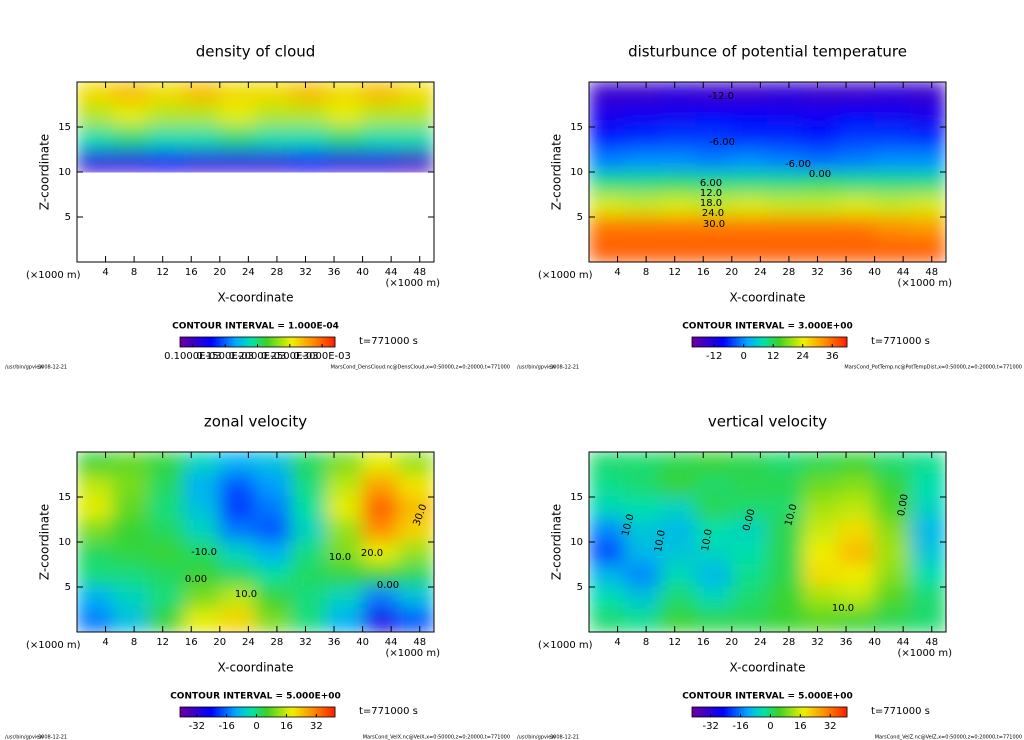 This screenshot has height=740, width=1024. What do you see at coordinates (255, 327) in the screenshot?
I see `contour-interval: CONTOUR INTERVAL = 1.000E-04` at bounding box center [255, 327].